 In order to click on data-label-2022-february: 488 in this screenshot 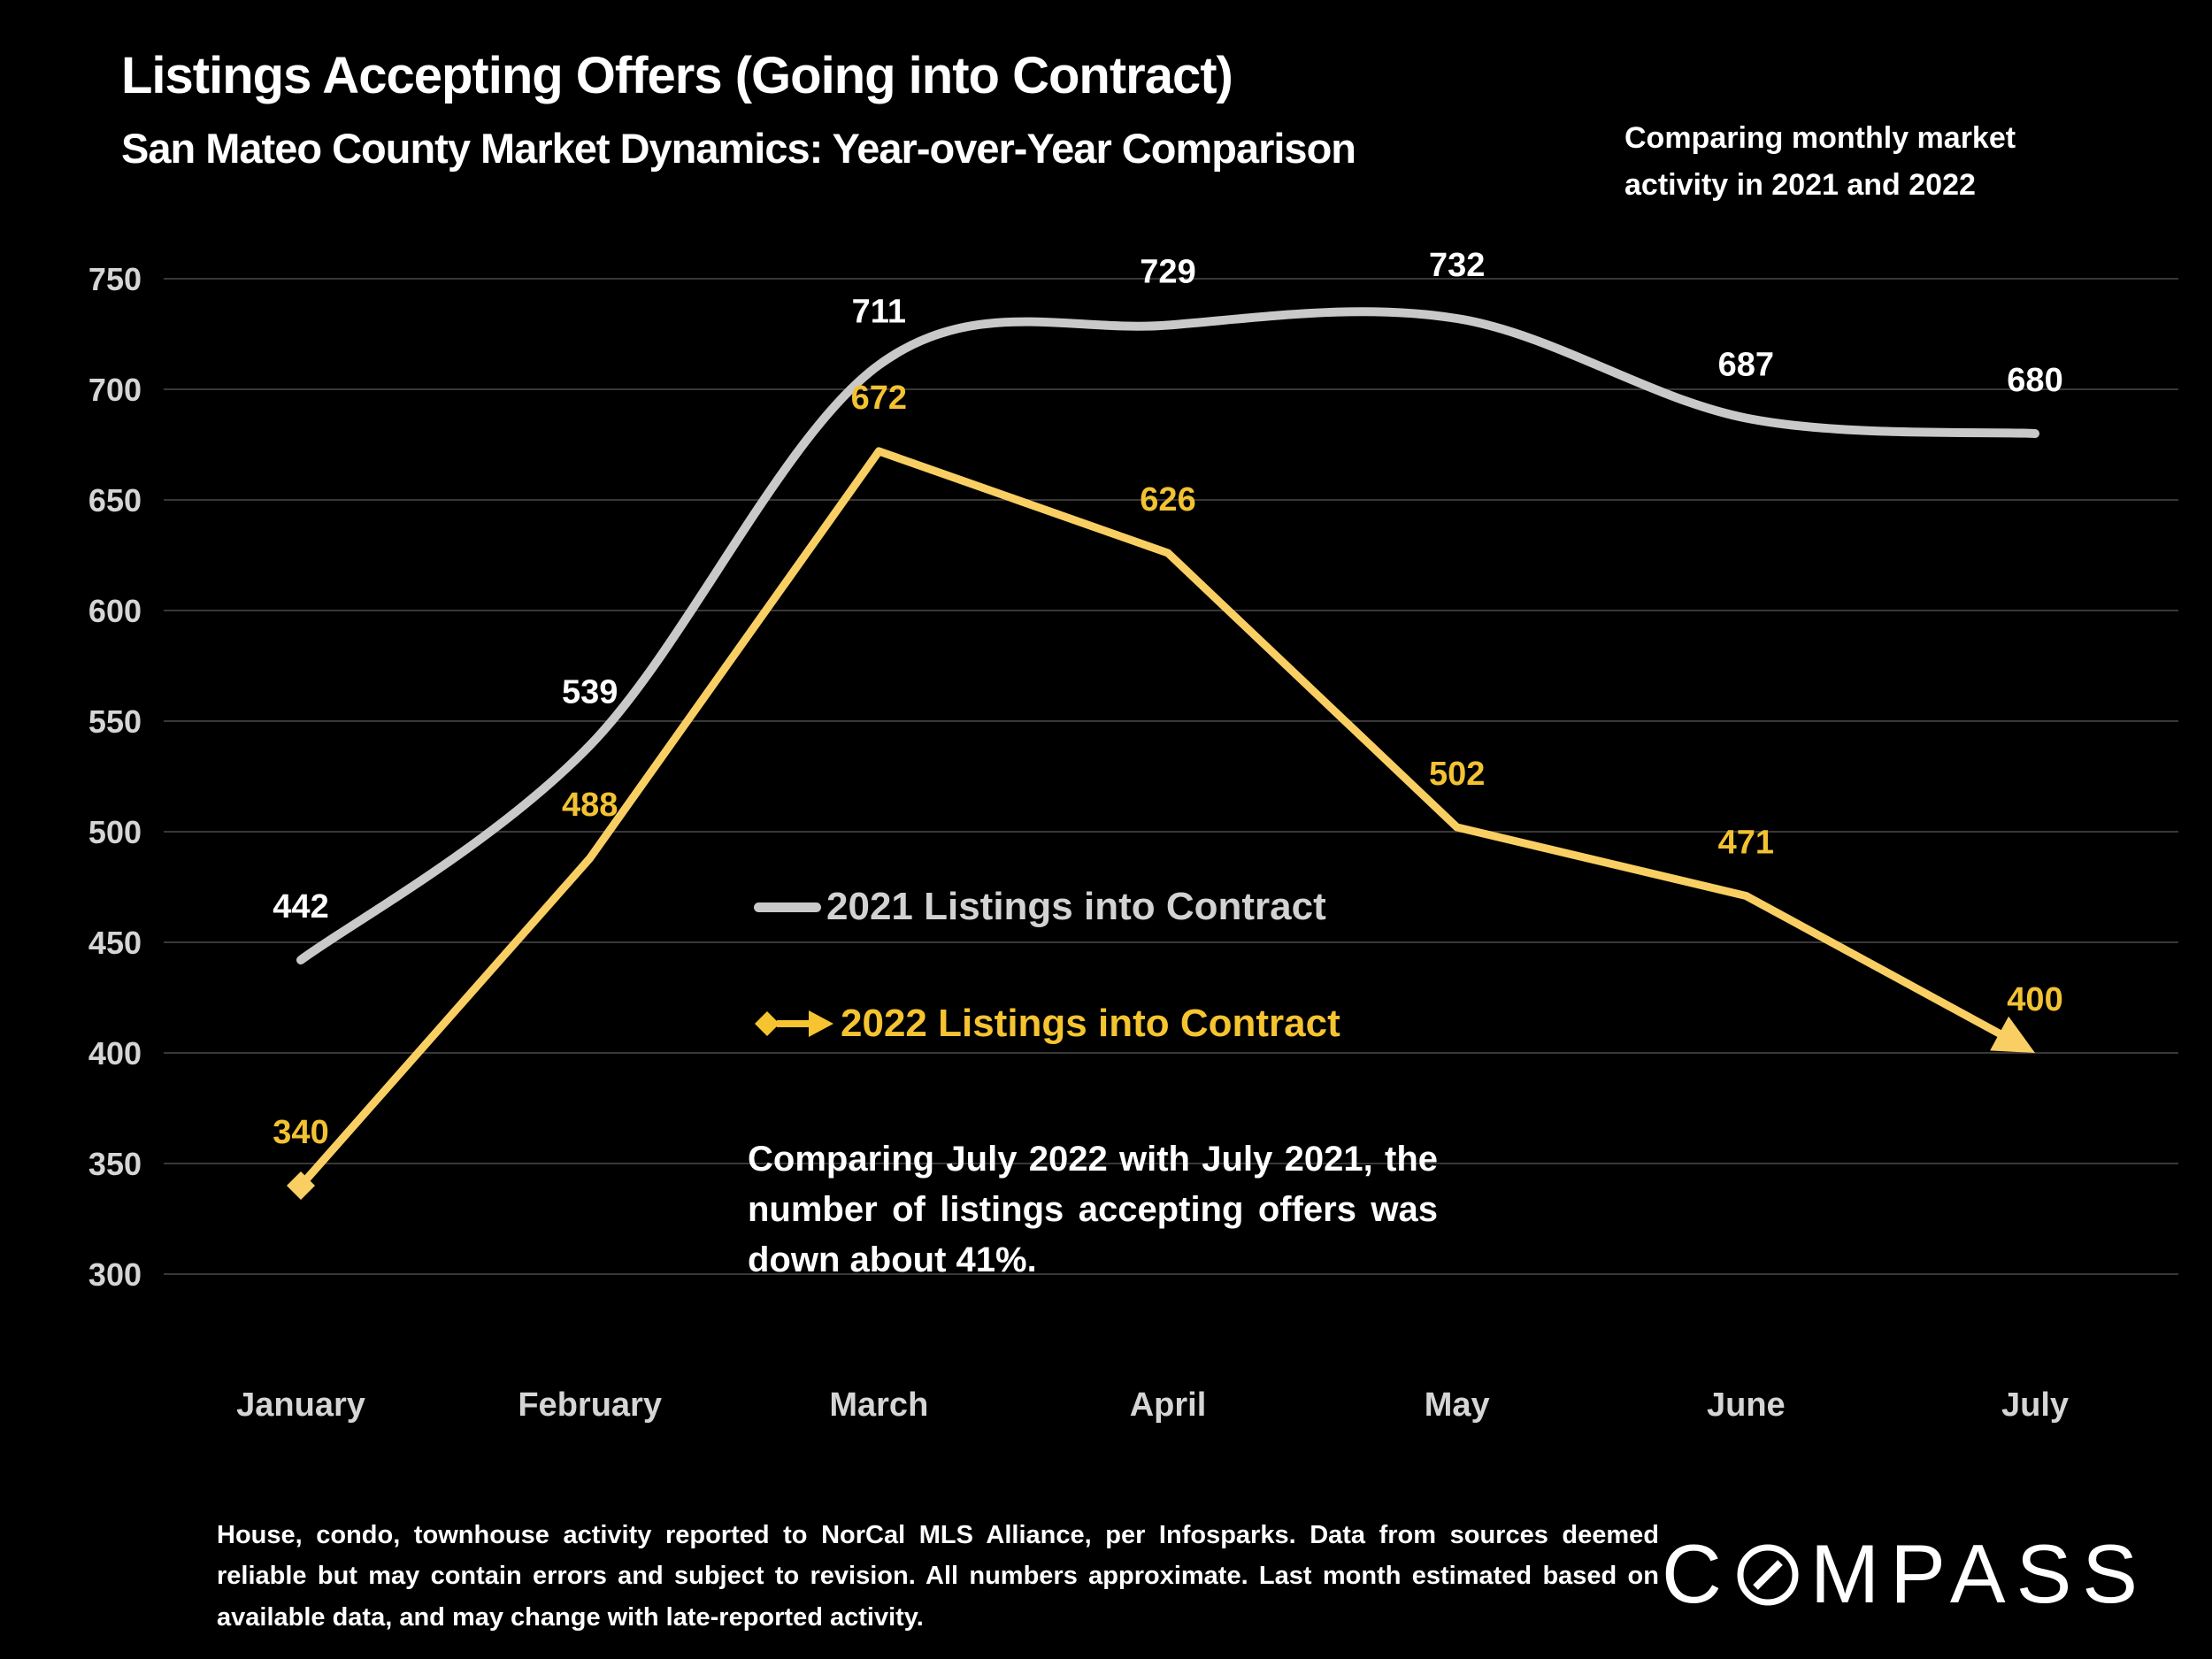, I will do `click(590, 806)`.